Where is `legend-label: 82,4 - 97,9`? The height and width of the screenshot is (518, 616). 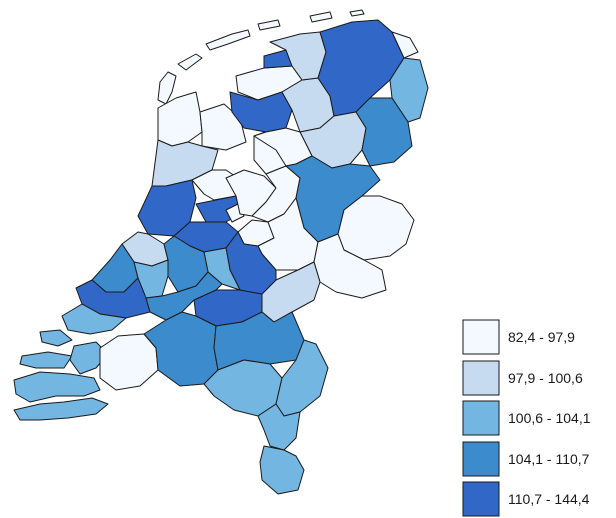 legend-label: 82,4 - 97,9 is located at coordinates (541, 337).